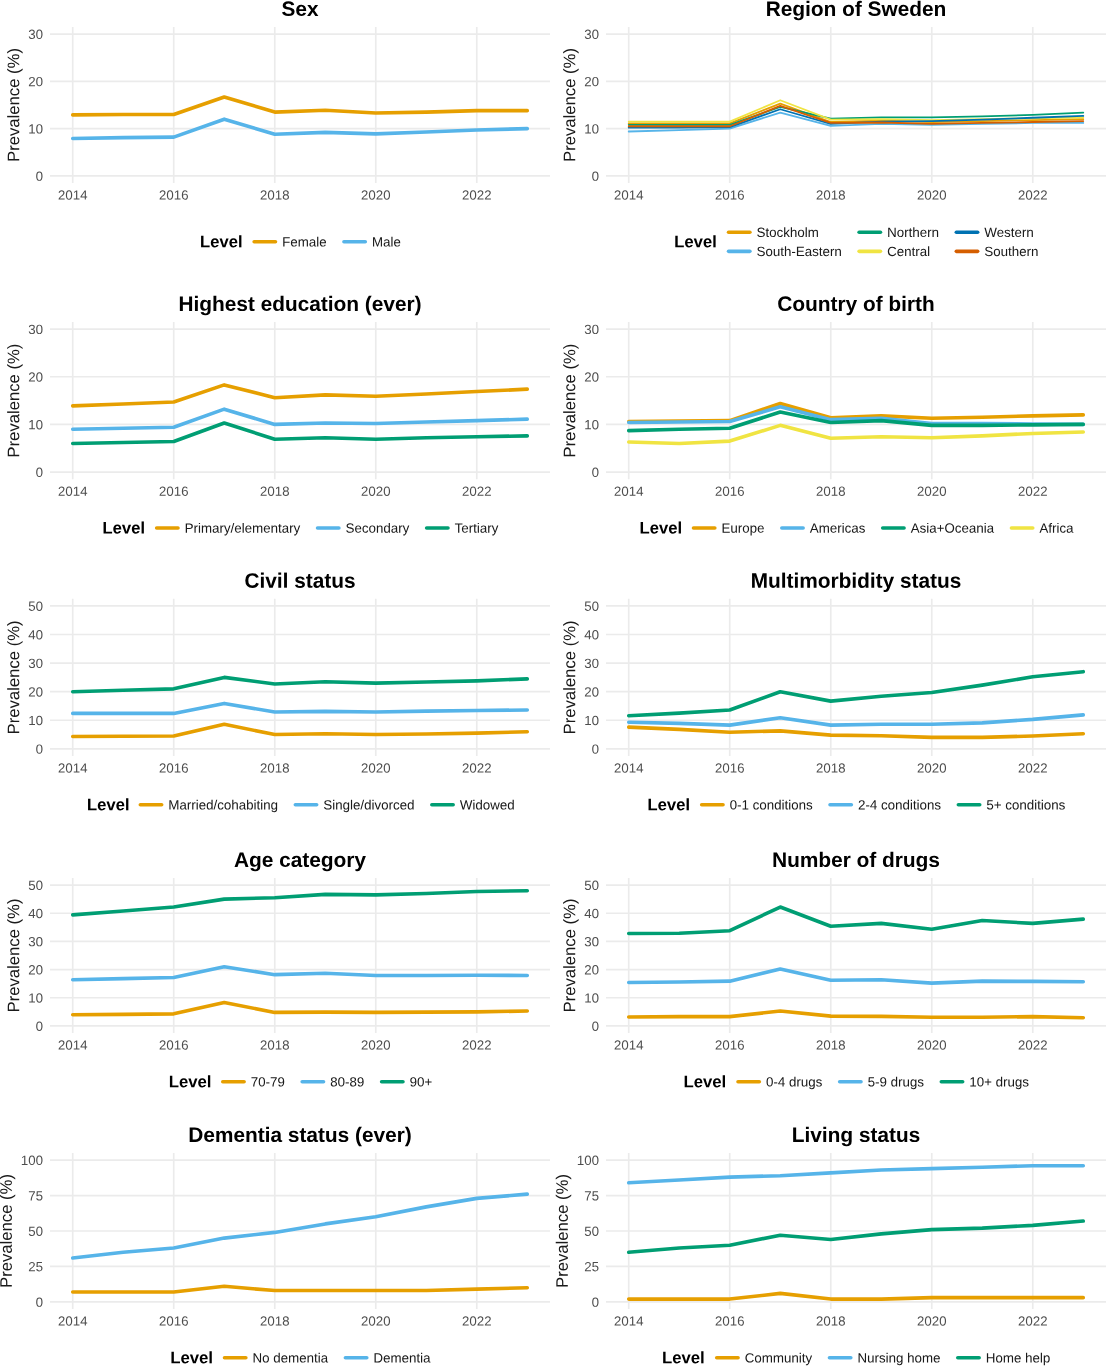 The image size is (1110, 1370). Describe the element at coordinates (300, 9) in the screenshot. I see `chart-title: Sex` at that location.